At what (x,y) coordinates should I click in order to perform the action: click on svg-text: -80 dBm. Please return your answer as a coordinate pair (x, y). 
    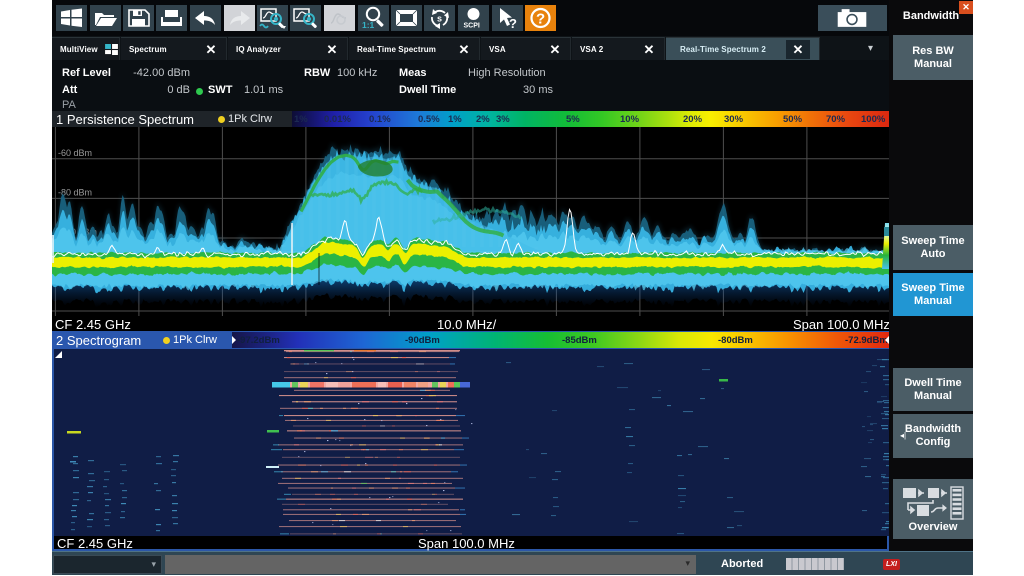
    Looking at the image, I should click on (75, 193).